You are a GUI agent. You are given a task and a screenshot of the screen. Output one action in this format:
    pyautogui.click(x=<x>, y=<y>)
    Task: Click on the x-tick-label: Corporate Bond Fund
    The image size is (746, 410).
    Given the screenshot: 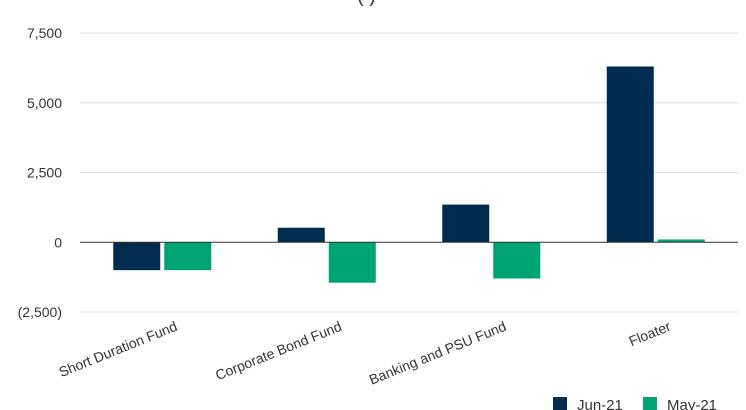 What is the action you would take?
    pyautogui.click(x=278, y=350)
    